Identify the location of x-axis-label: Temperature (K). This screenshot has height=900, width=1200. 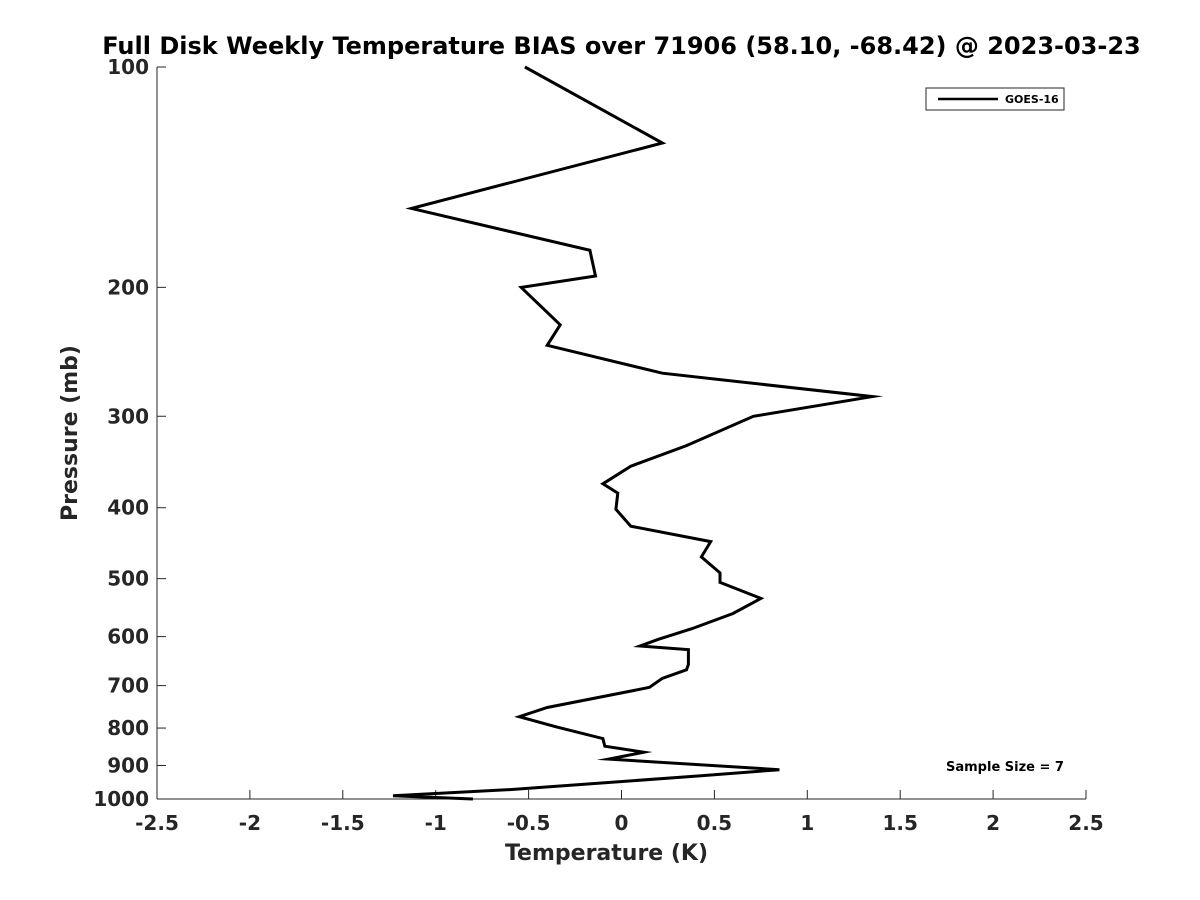
(606, 853).